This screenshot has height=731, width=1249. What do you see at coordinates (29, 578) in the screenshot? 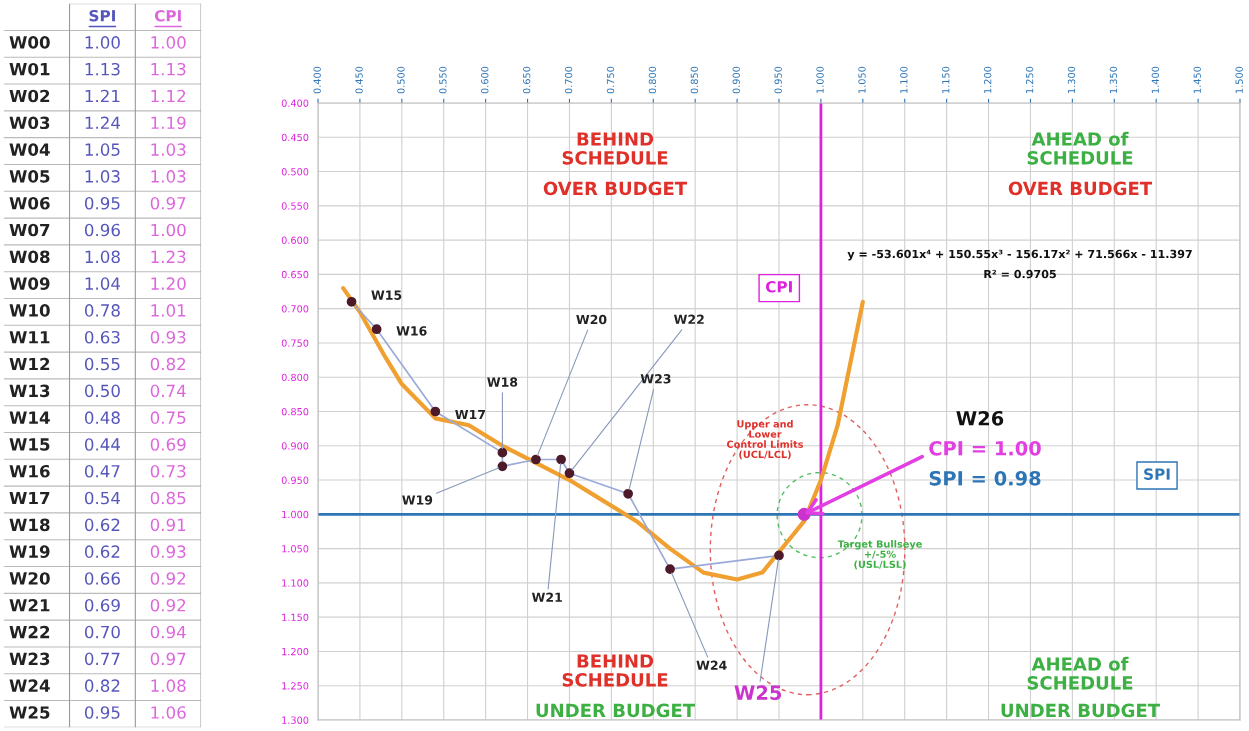
I see `category-label: W20` at bounding box center [29, 578].